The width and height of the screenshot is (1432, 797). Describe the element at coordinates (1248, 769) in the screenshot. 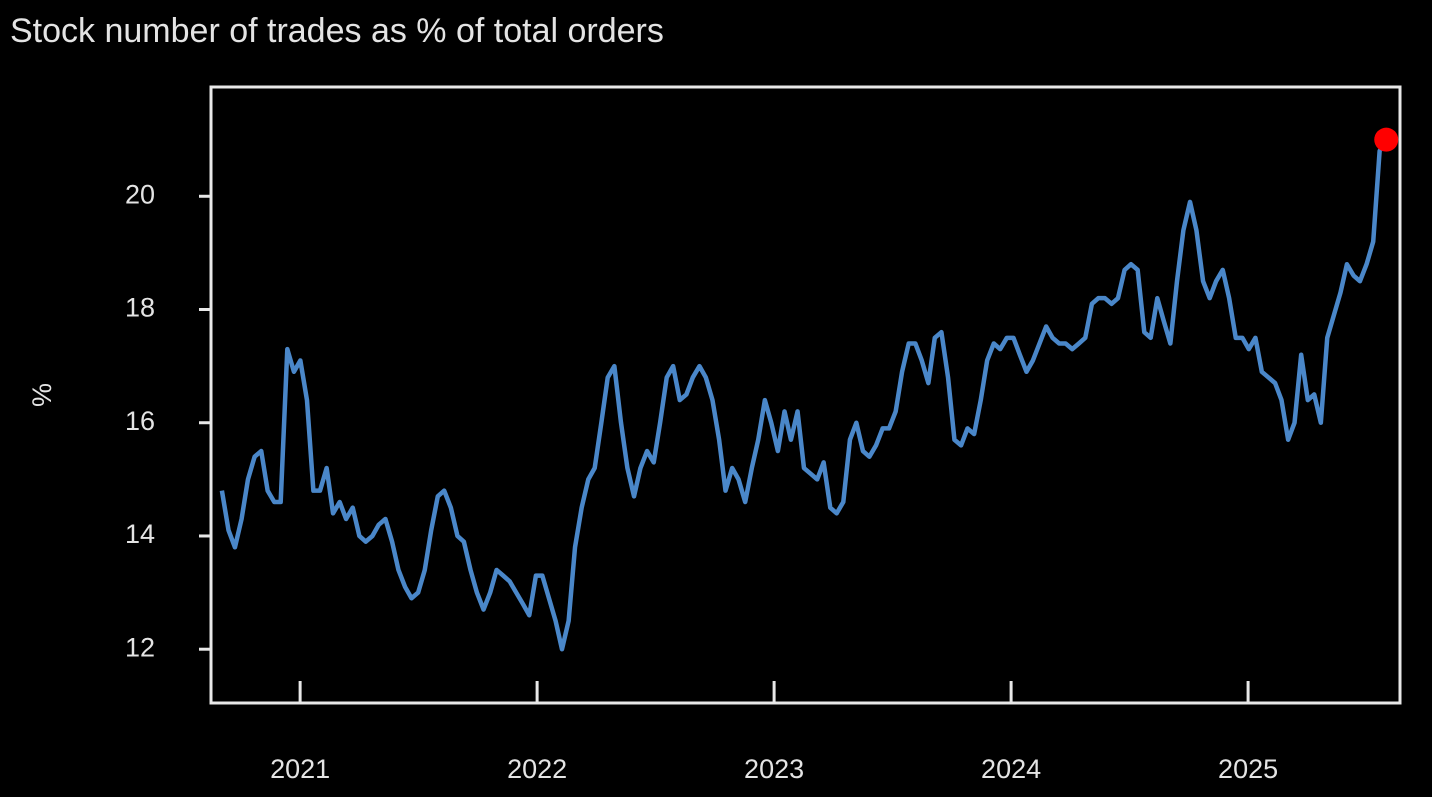

I see `x-tick-label: 2025` at that location.